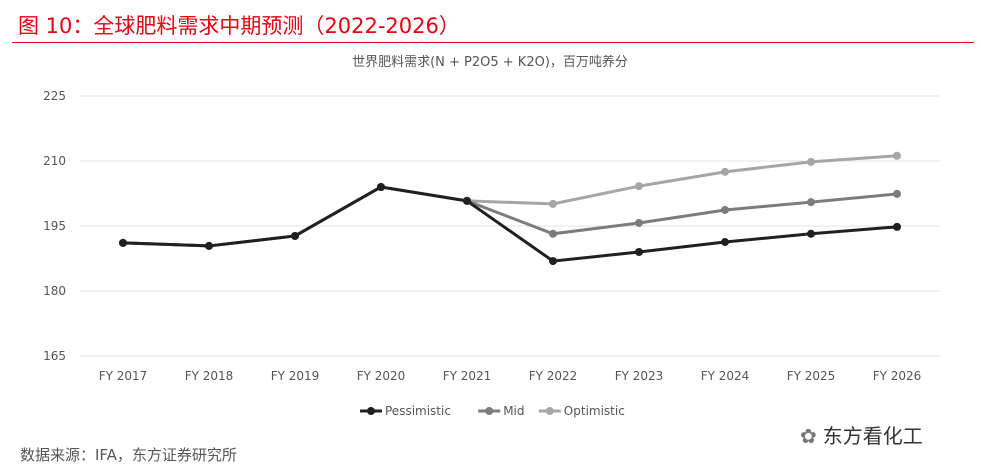 This screenshot has height=476, width=981. Describe the element at coordinates (808, 436) in the screenshot. I see `wechat-icon: ✿` at that location.